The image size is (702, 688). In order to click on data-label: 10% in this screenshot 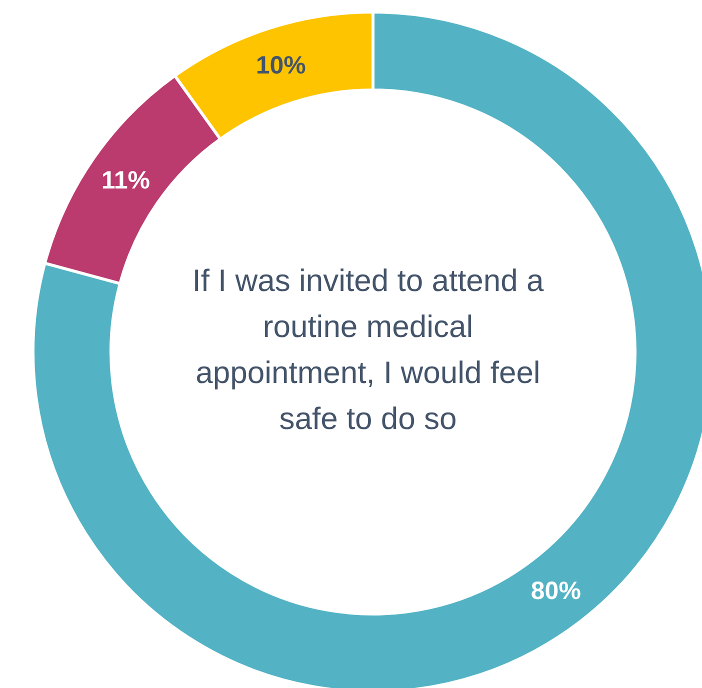, I will do `click(281, 65)`.